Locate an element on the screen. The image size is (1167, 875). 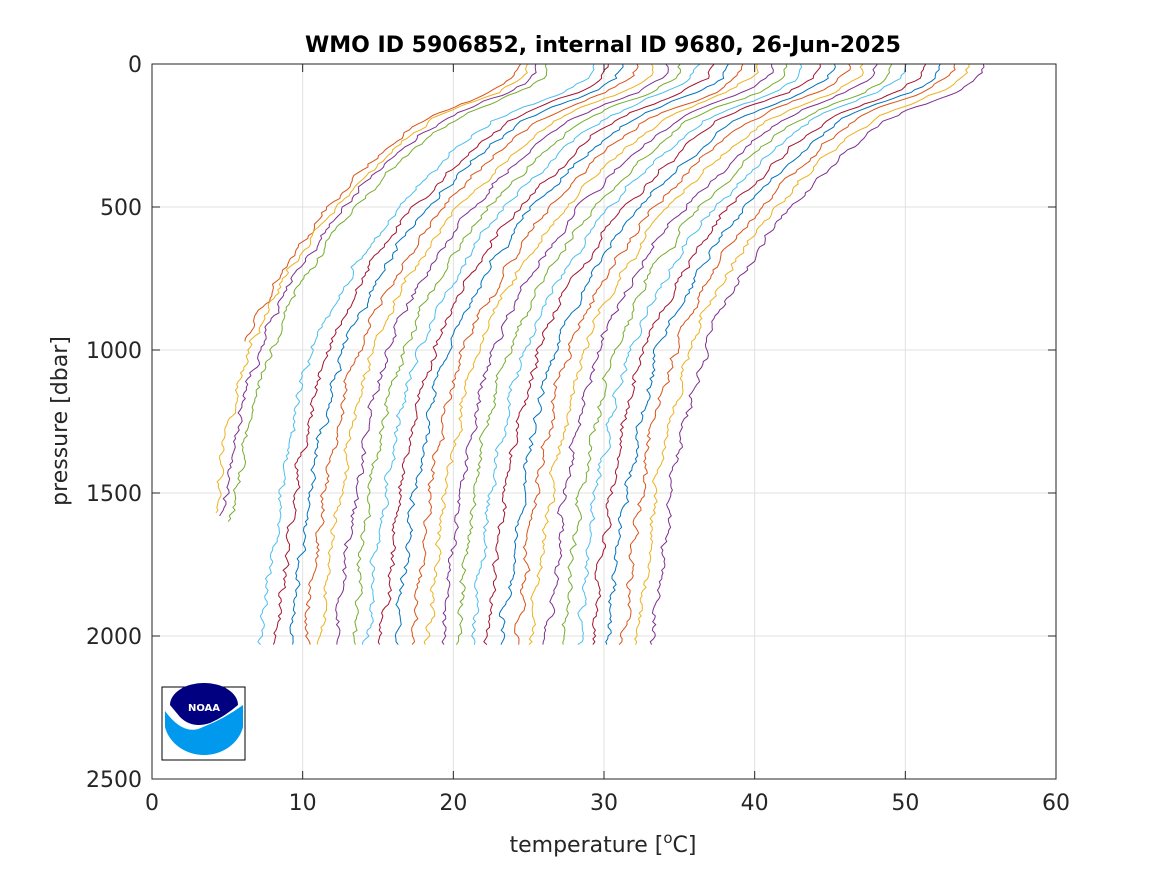
x-tick-label: 10 is located at coordinates (303, 803).